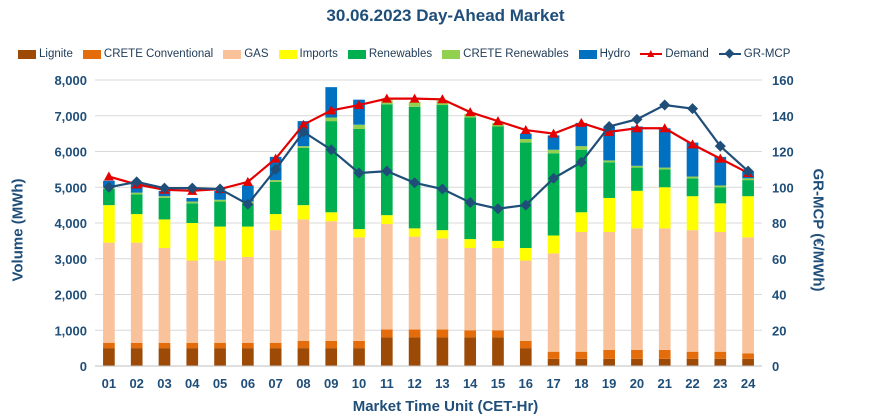  Describe the element at coordinates (70, 116) in the screenshot. I see `y-tick-label: 7,000` at that location.